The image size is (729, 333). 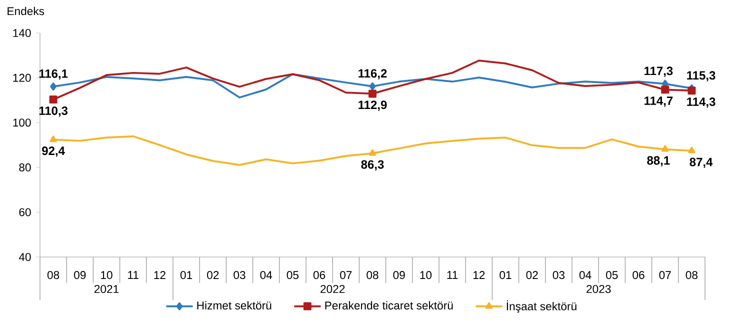 What do you see at coordinates (701, 76) in the screenshot?
I see `data-label: 115,3` at bounding box center [701, 76].